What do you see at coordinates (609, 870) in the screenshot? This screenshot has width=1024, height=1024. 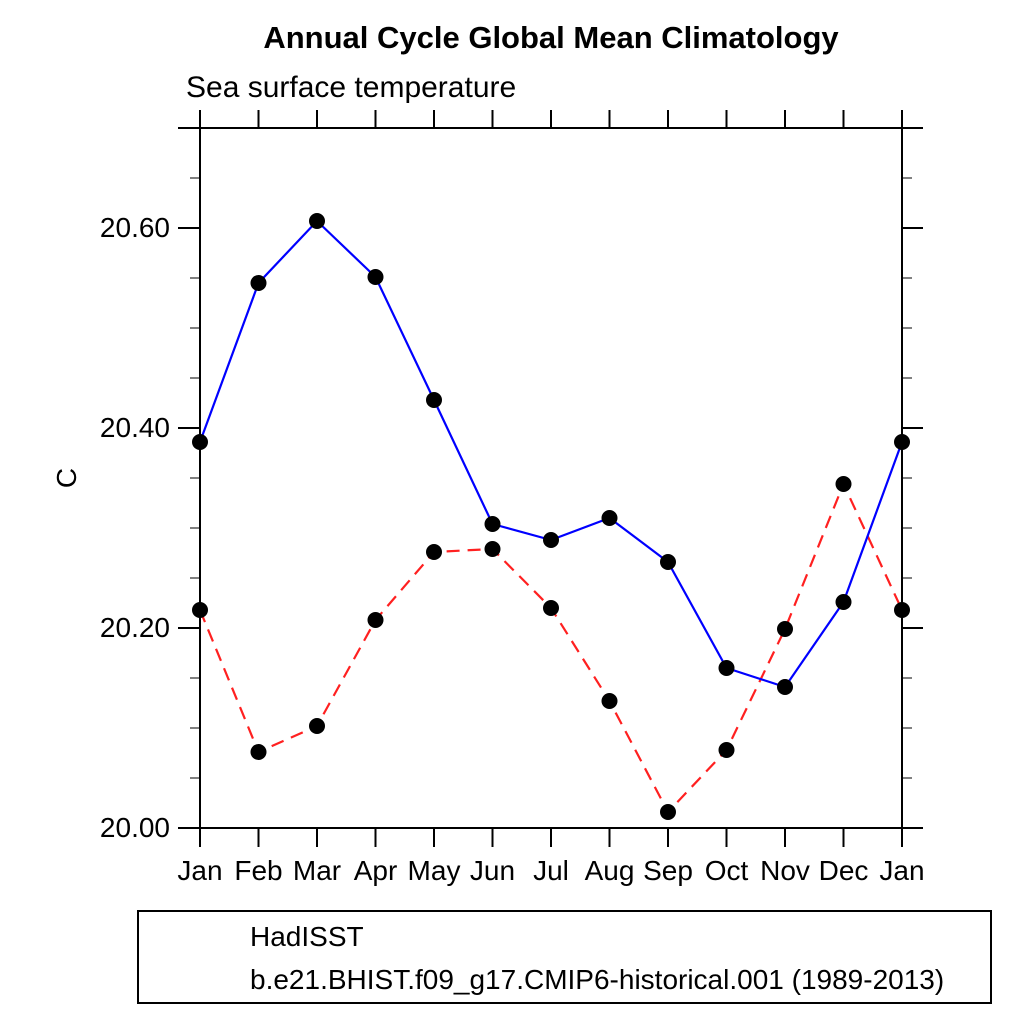 I see `x-tick-label: Aug` at bounding box center [609, 870].